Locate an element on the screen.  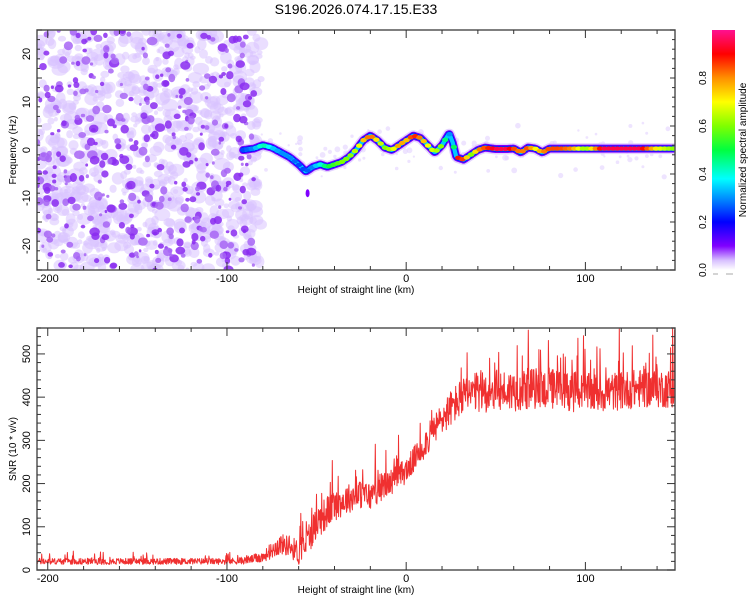
bottom-ytick-label-4: 400 is located at coordinates (27, 397).